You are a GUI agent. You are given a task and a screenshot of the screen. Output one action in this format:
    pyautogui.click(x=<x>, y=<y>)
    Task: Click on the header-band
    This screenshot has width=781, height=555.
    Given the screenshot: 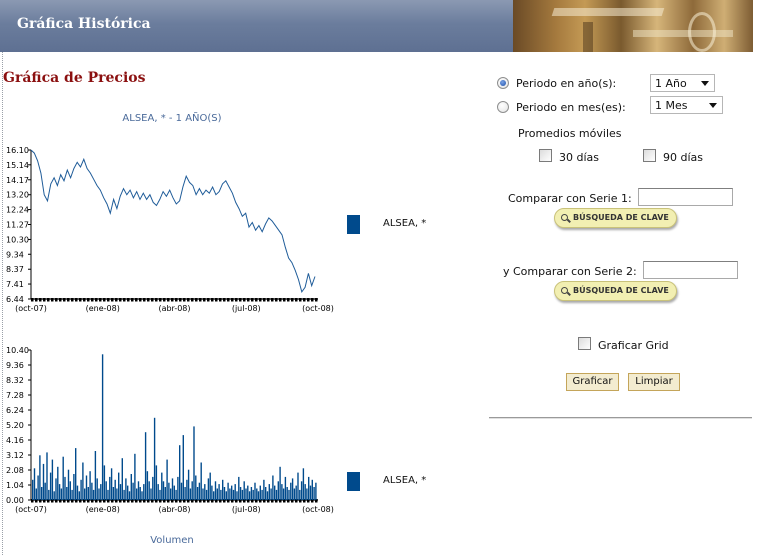 What is the action you would take?
    pyautogui.click(x=256, y=26)
    